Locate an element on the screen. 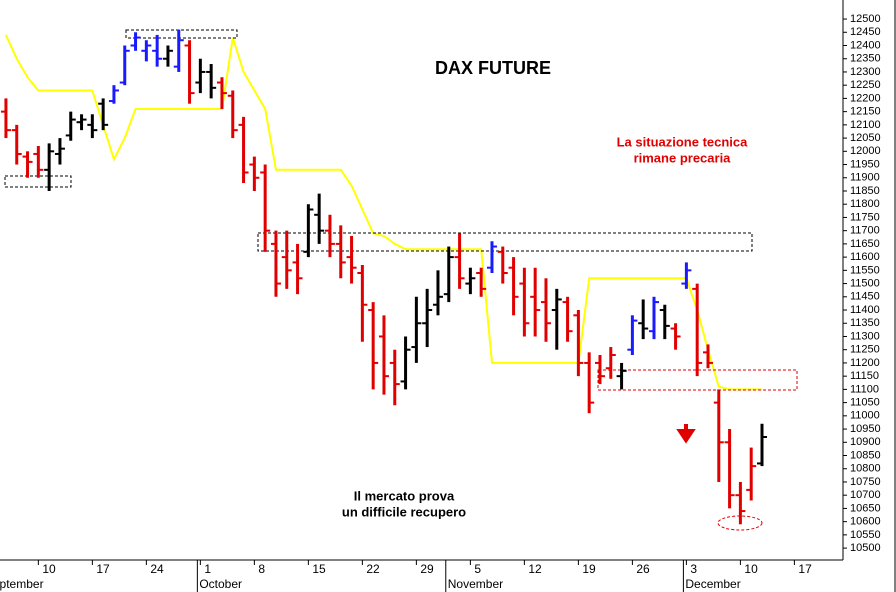  y-tick-label: 10850 is located at coordinates (865, 455).